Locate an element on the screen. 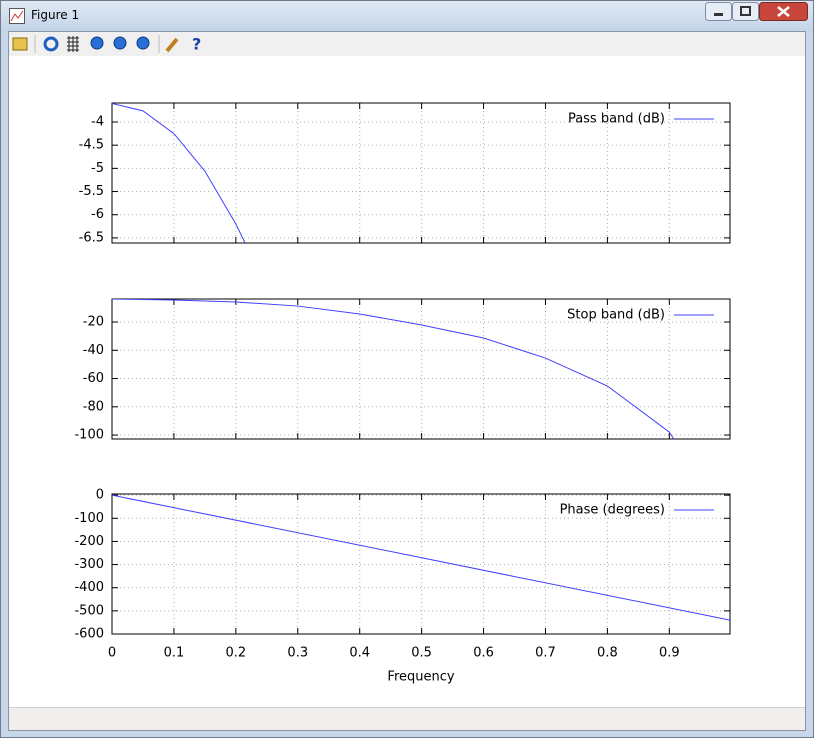 The image size is (814, 738). config-button is located at coordinates (172, 45).